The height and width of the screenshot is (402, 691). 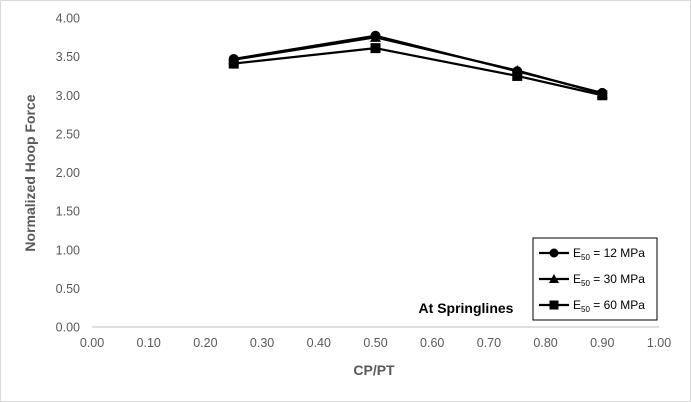 What do you see at coordinates (68, 328) in the screenshot?
I see `y-tick-label: 0.00` at bounding box center [68, 328].